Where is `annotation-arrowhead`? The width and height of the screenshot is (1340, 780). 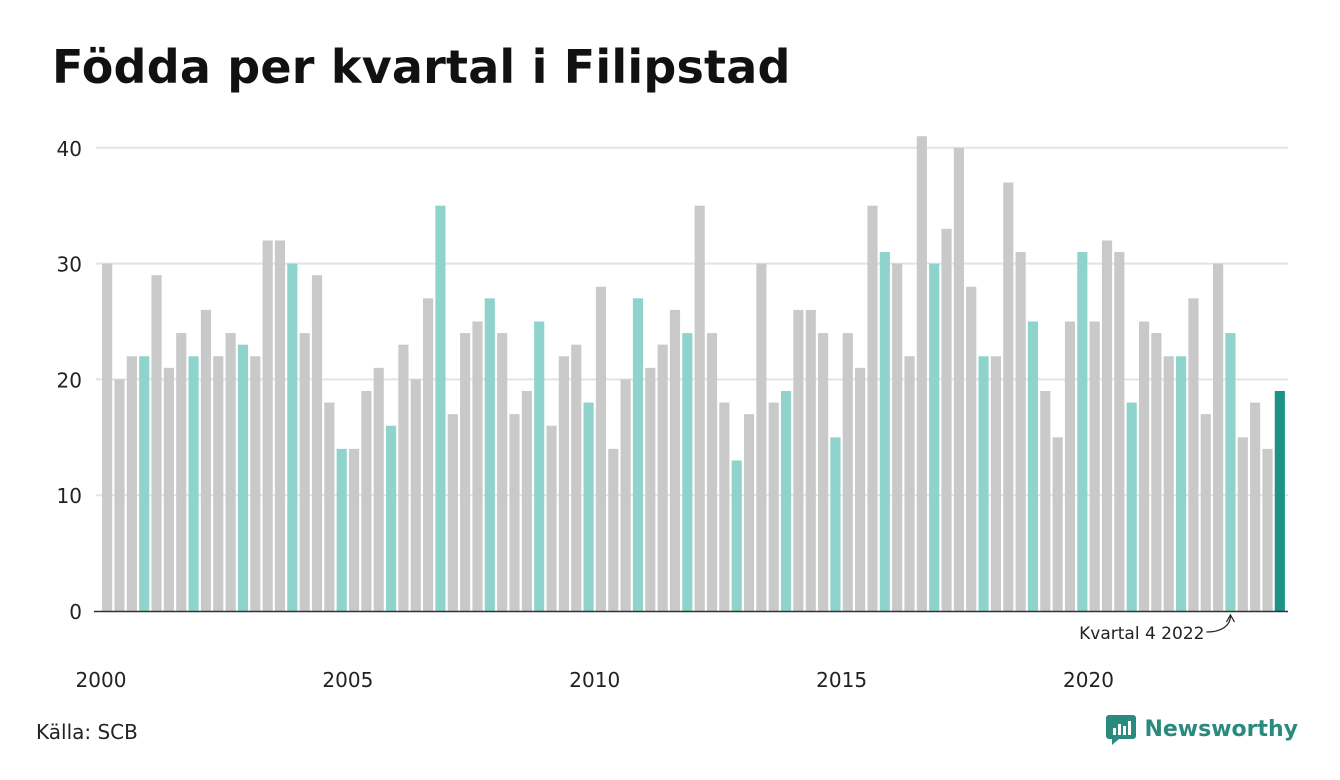 annotation-arrowhead is located at coordinates (1230, 618).